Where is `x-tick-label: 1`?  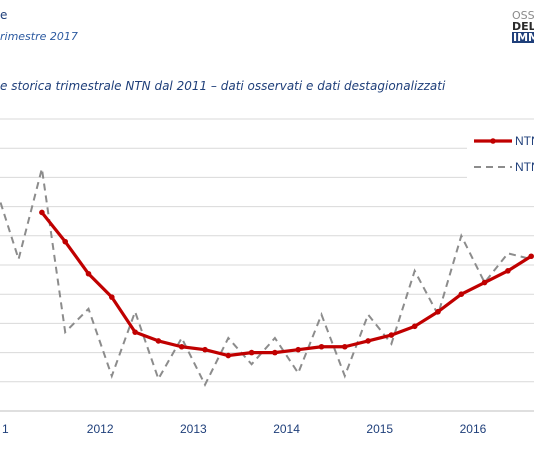 x-tick-label: 1 is located at coordinates (5, 429).